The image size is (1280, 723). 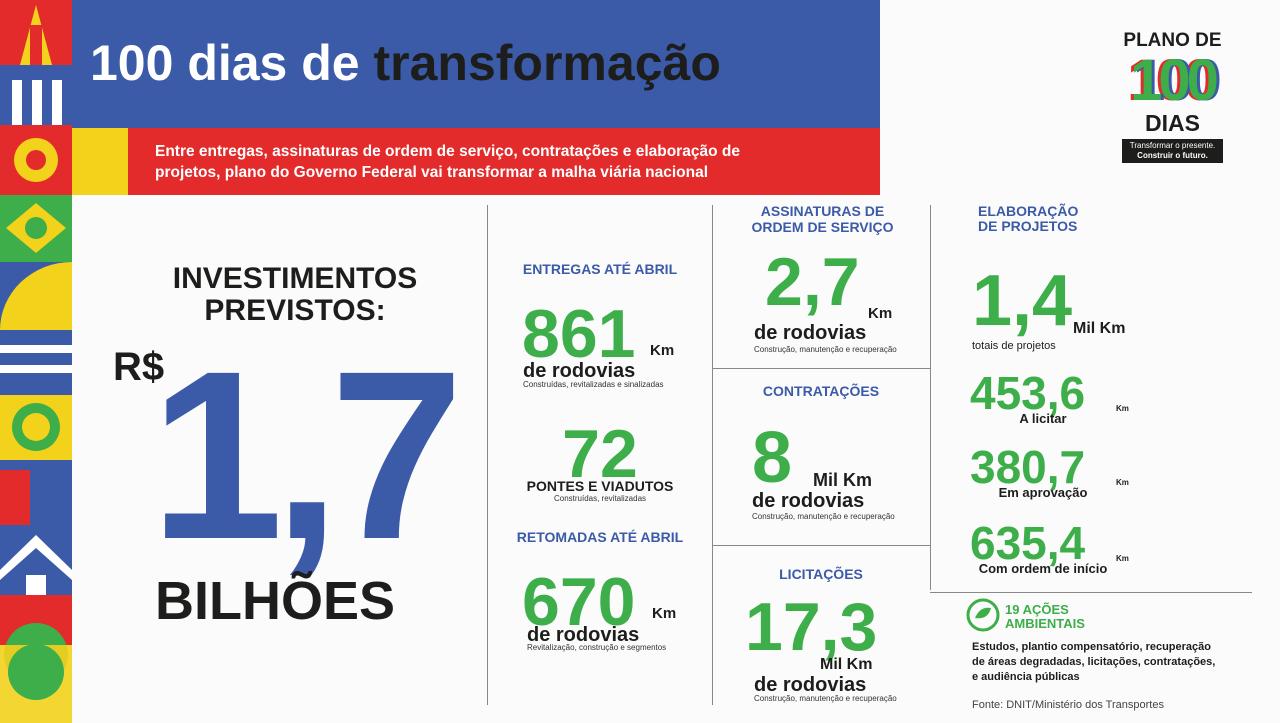 I want to click on section-title: RETOMADAS ATÉ ABRIL, so click(x=600, y=537).